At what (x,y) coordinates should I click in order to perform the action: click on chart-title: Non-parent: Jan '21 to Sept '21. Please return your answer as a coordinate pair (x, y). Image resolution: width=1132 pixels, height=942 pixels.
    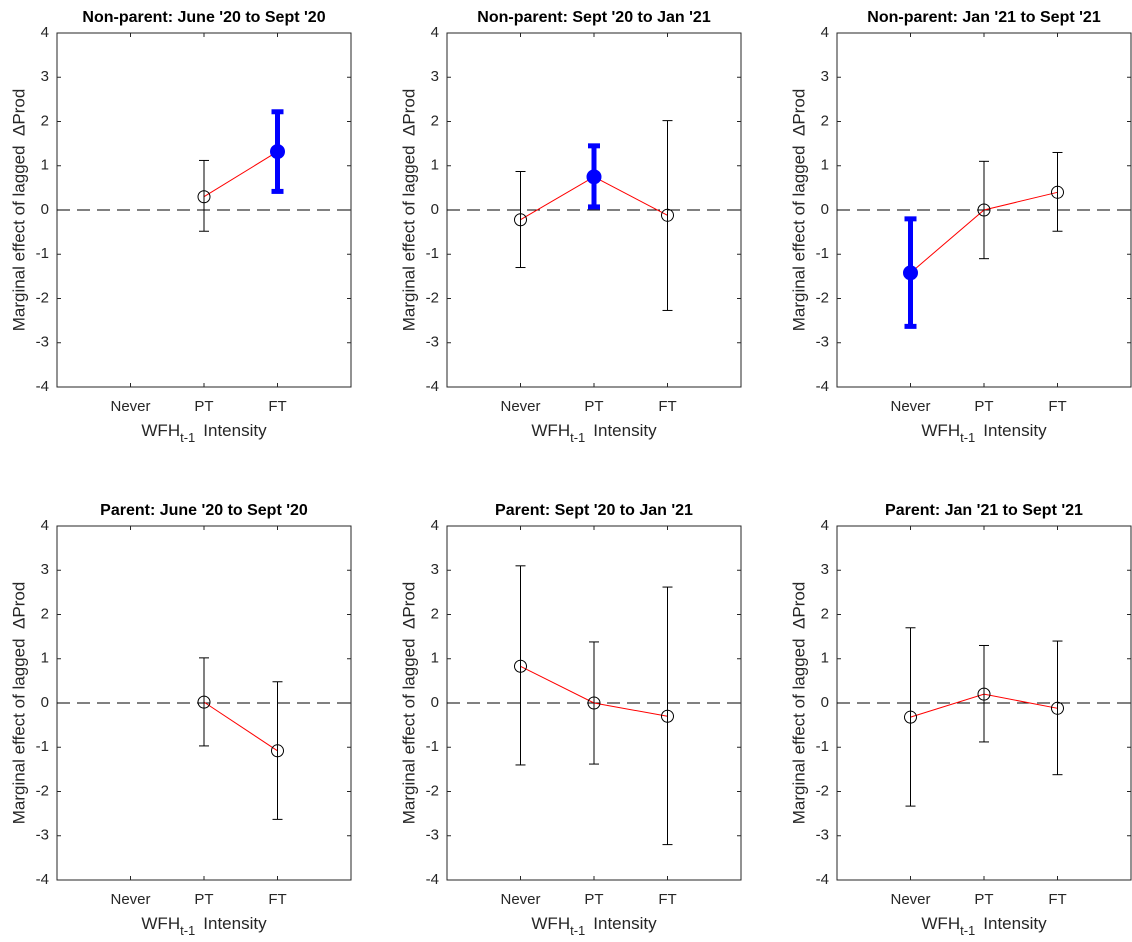
    Looking at the image, I should click on (984, 17).